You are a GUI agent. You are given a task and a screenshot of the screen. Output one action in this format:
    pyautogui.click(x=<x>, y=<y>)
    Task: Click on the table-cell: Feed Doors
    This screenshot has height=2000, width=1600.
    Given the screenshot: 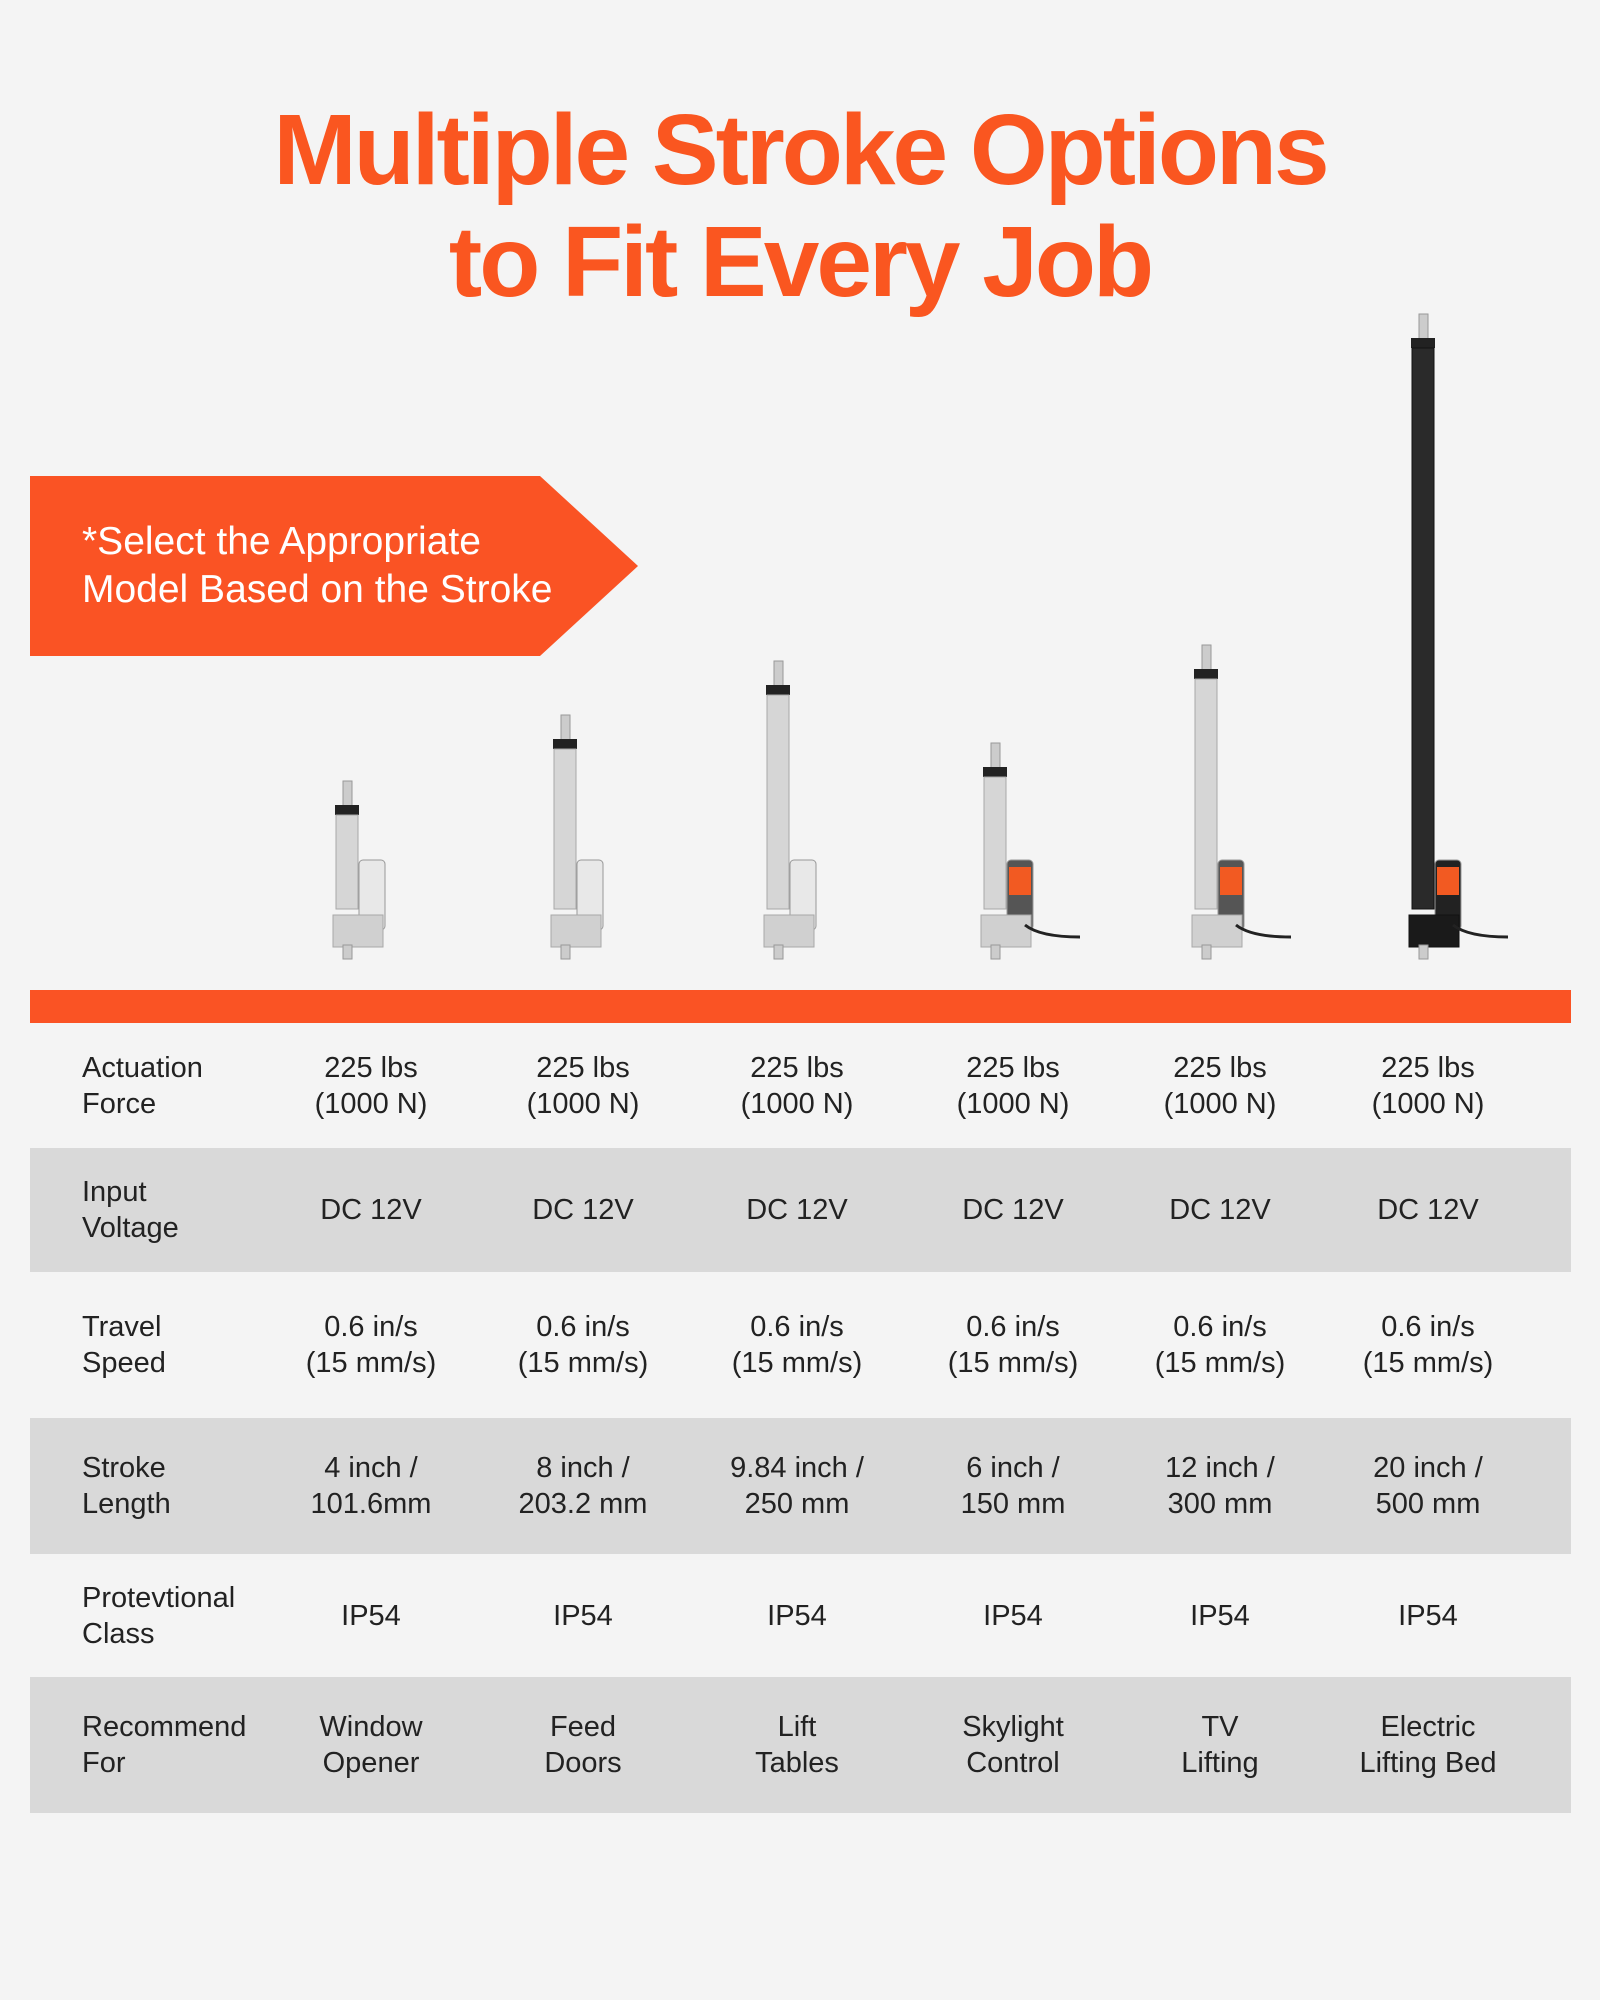 What is the action you would take?
    pyautogui.click(x=583, y=1745)
    